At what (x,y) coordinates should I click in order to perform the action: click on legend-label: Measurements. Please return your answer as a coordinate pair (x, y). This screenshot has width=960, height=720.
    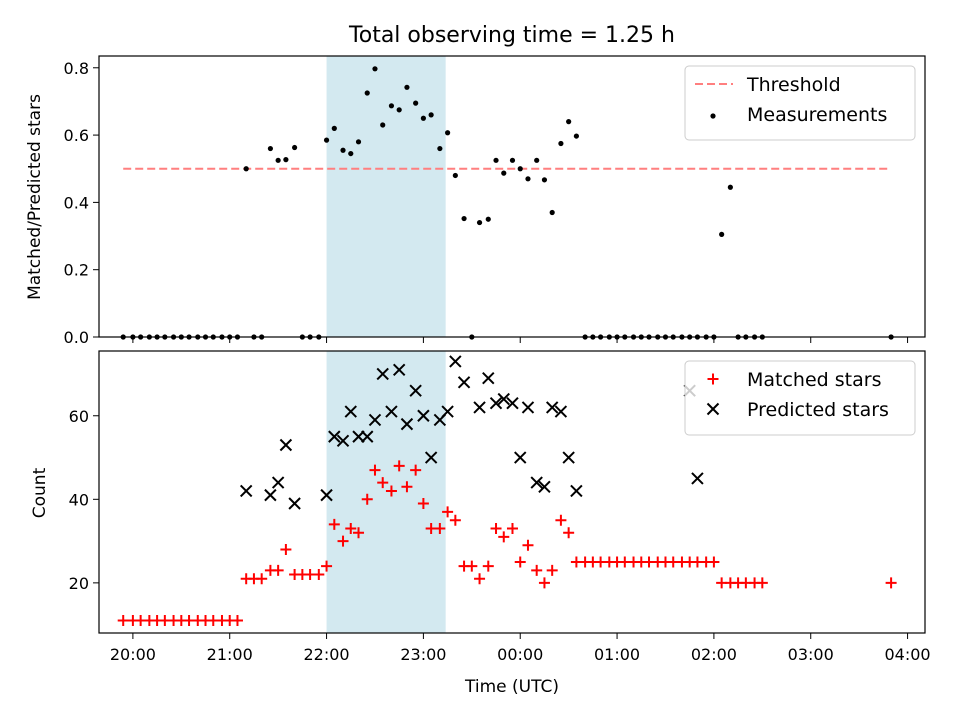
    Looking at the image, I should click on (817, 115).